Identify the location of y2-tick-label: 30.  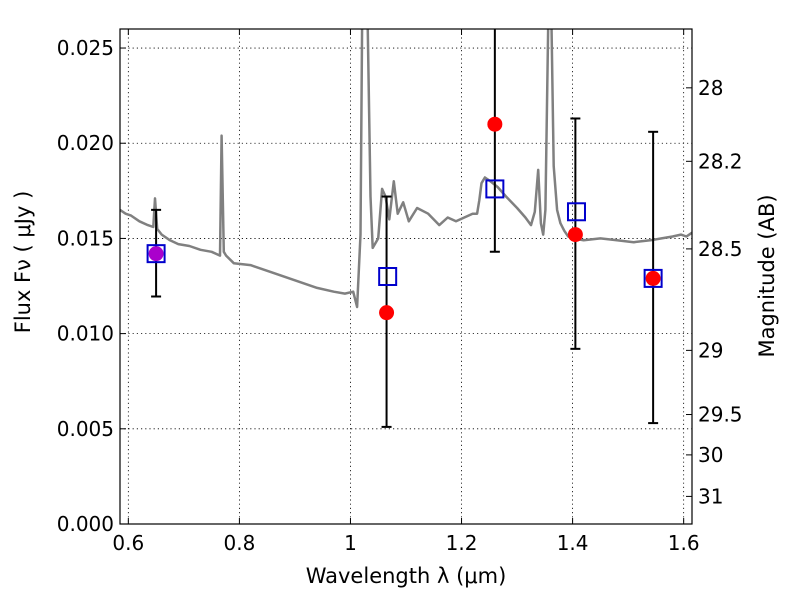
(710, 455).